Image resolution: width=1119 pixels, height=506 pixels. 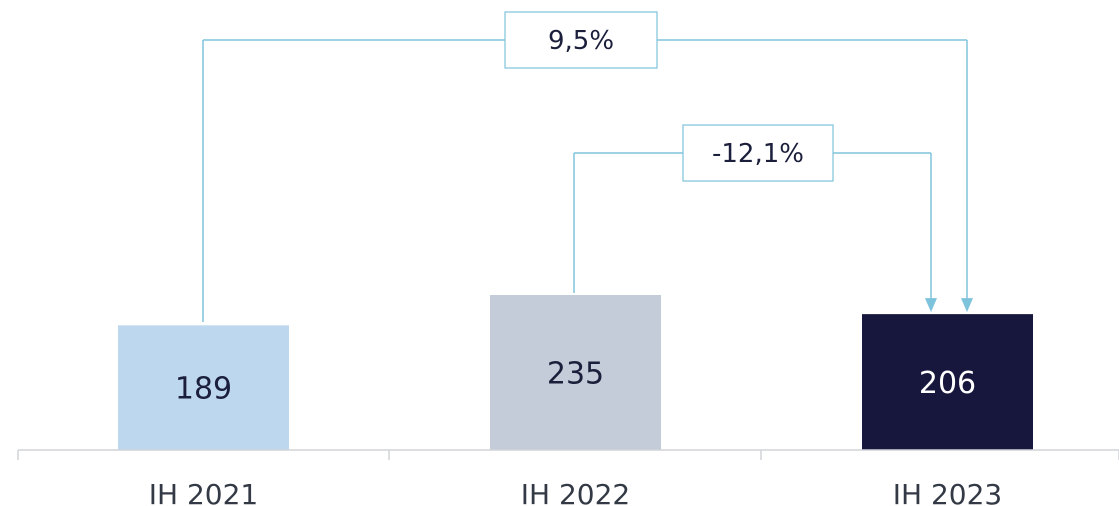 I want to click on bar-ih-2021, so click(x=203, y=387).